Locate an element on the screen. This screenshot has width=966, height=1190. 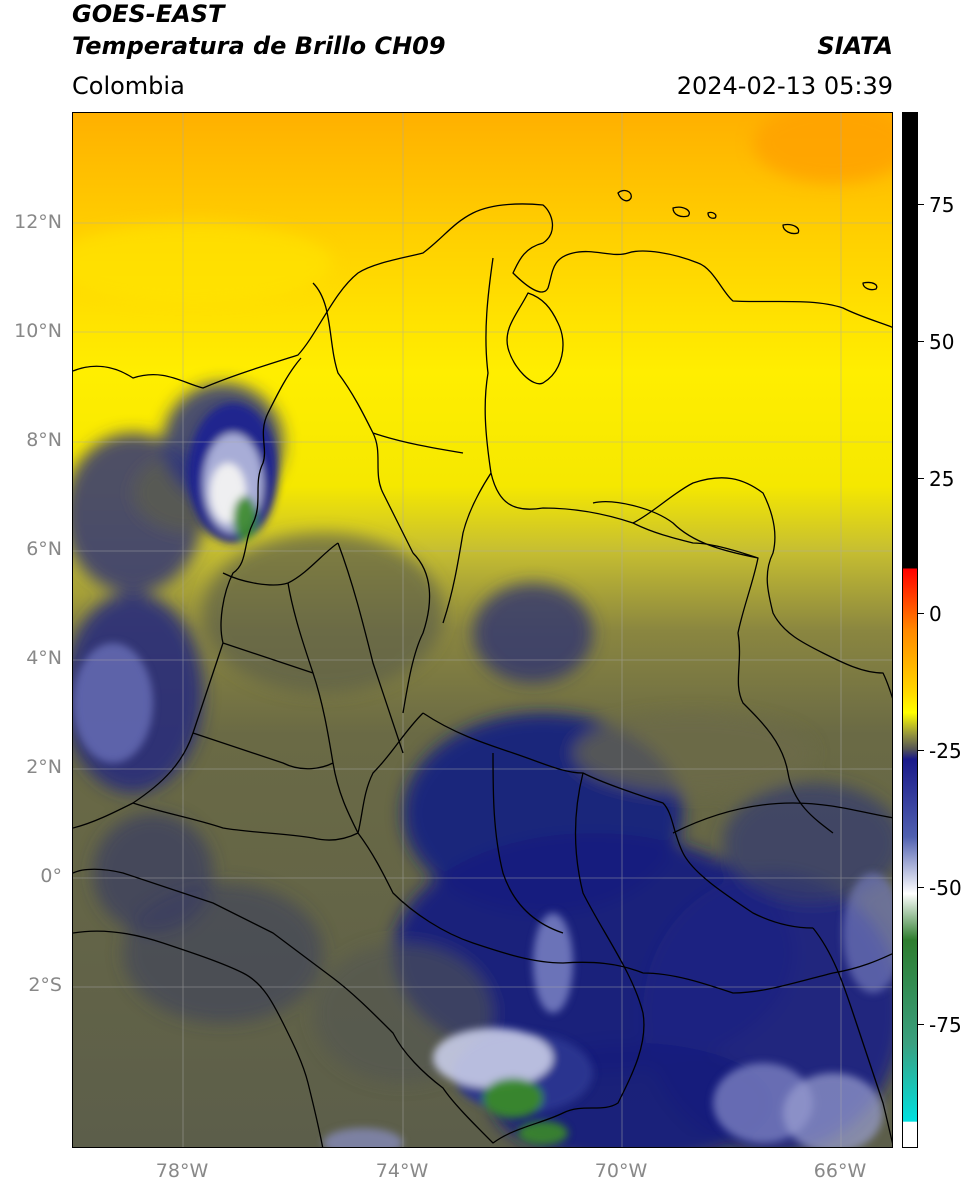
maracaibo-lake is located at coordinates (535, 338).